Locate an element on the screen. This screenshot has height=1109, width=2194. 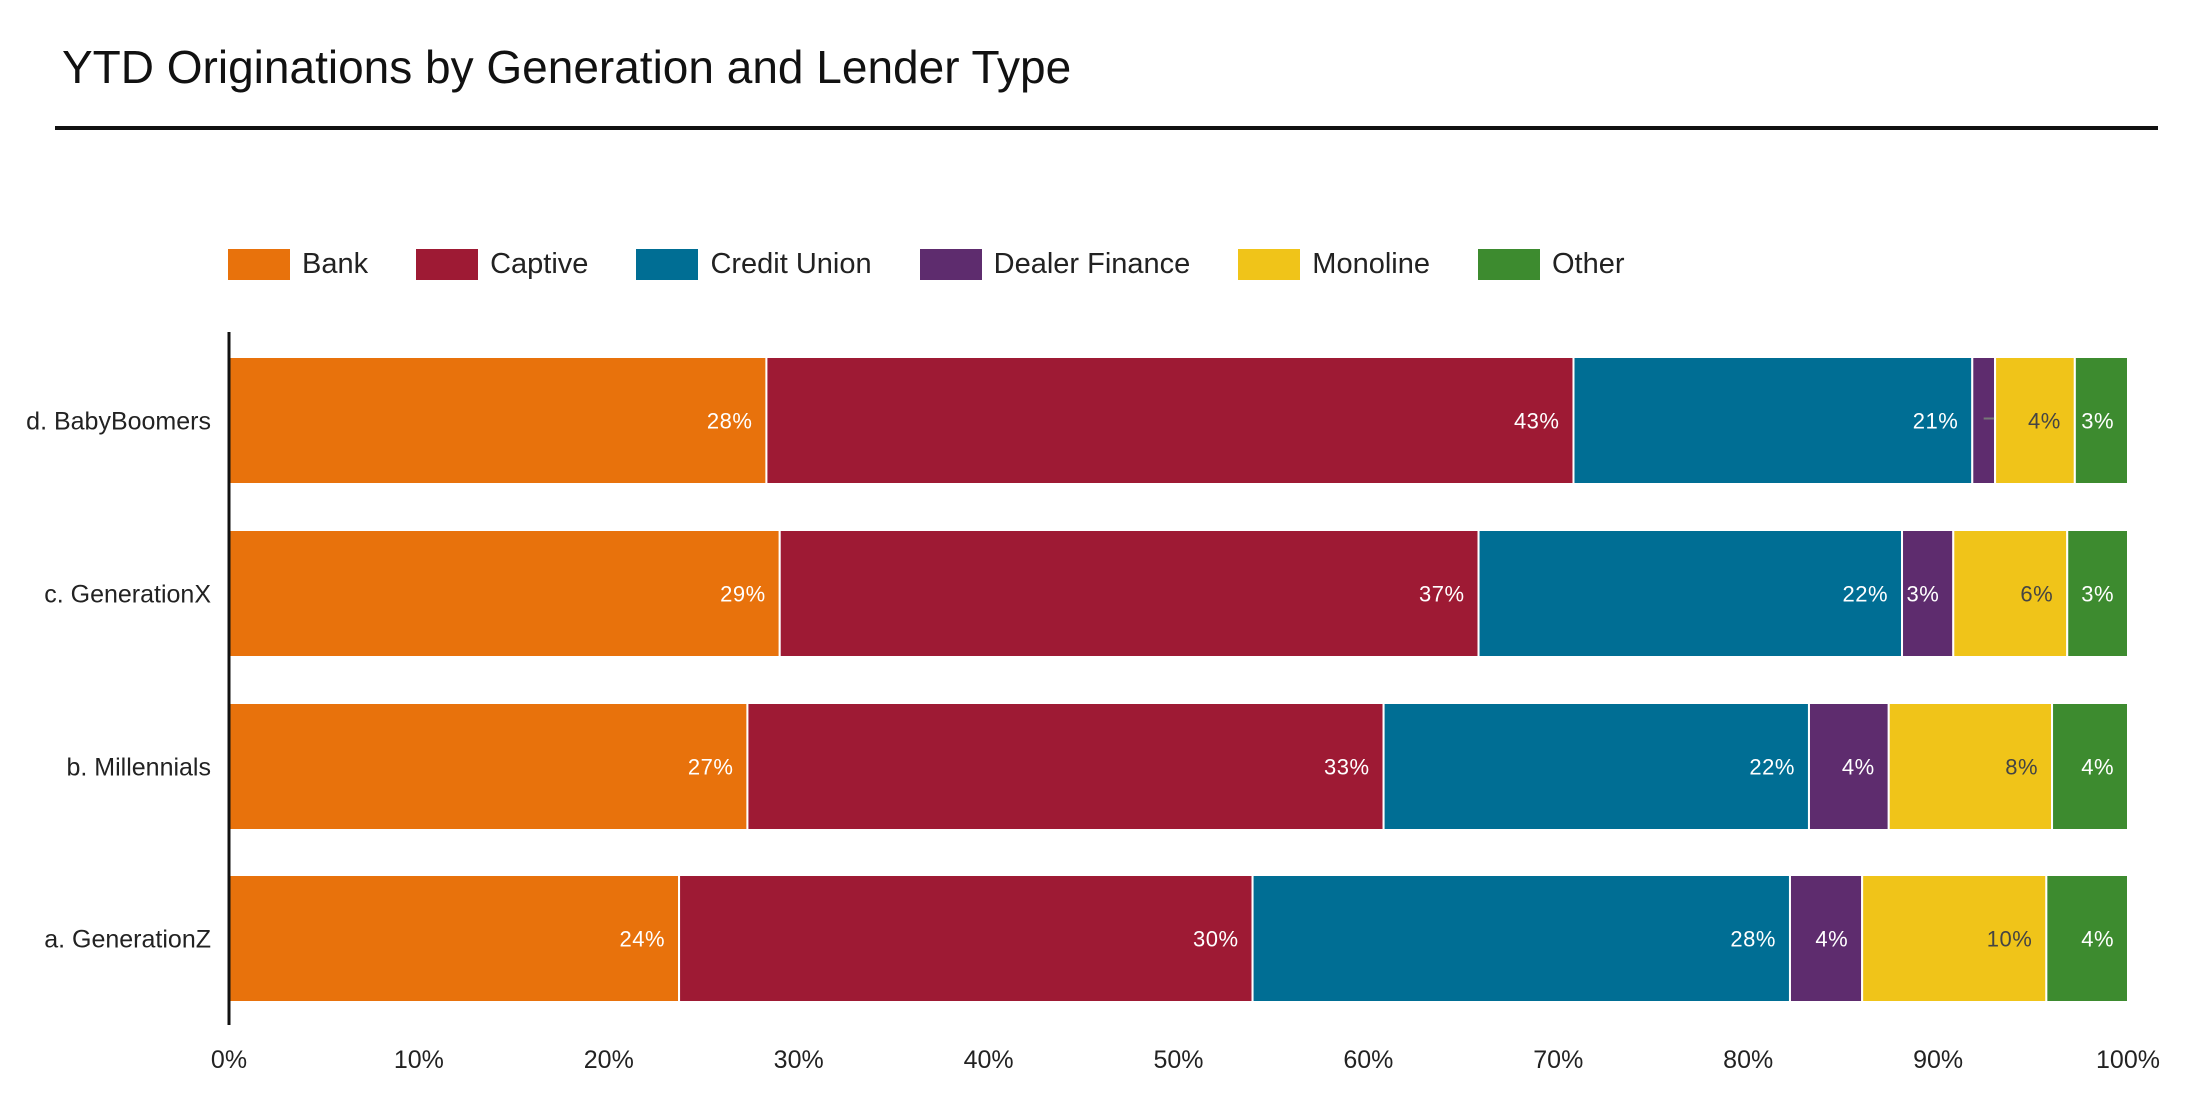
bar-c-generationx-captive is located at coordinates (1129, 593).